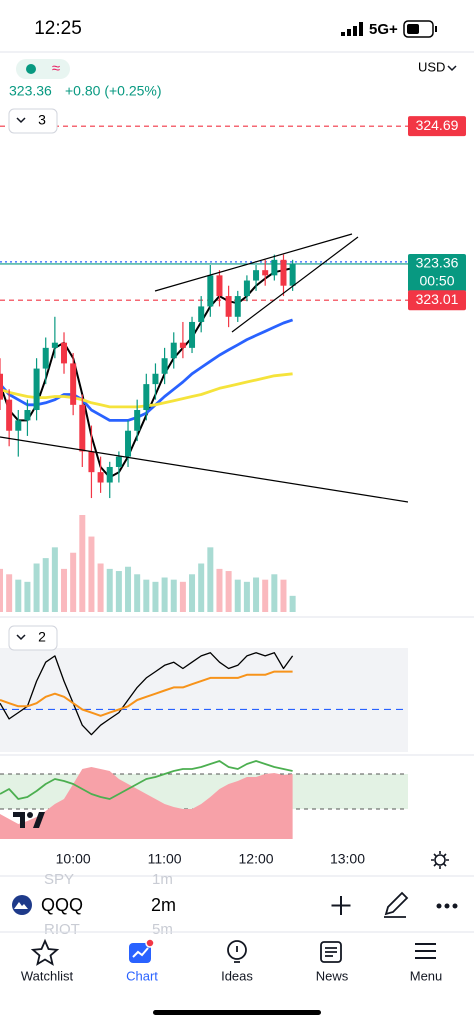 The width and height of the screenshot is (474, 1025). I want to click on x-tick-label: 13:00, so click(347, 859).